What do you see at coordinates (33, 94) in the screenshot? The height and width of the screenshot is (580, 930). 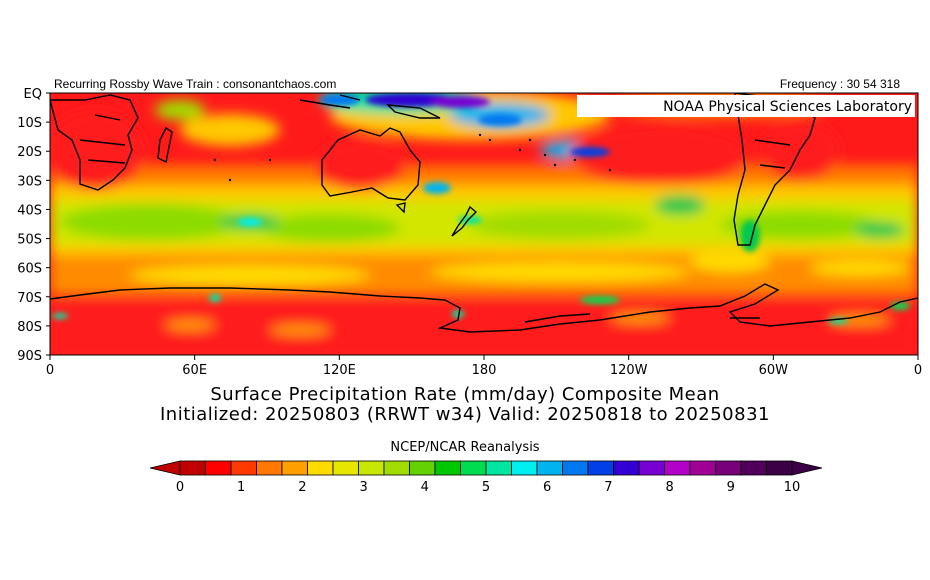 I see `lat-label: EQ` at bounding box center [33, 94].